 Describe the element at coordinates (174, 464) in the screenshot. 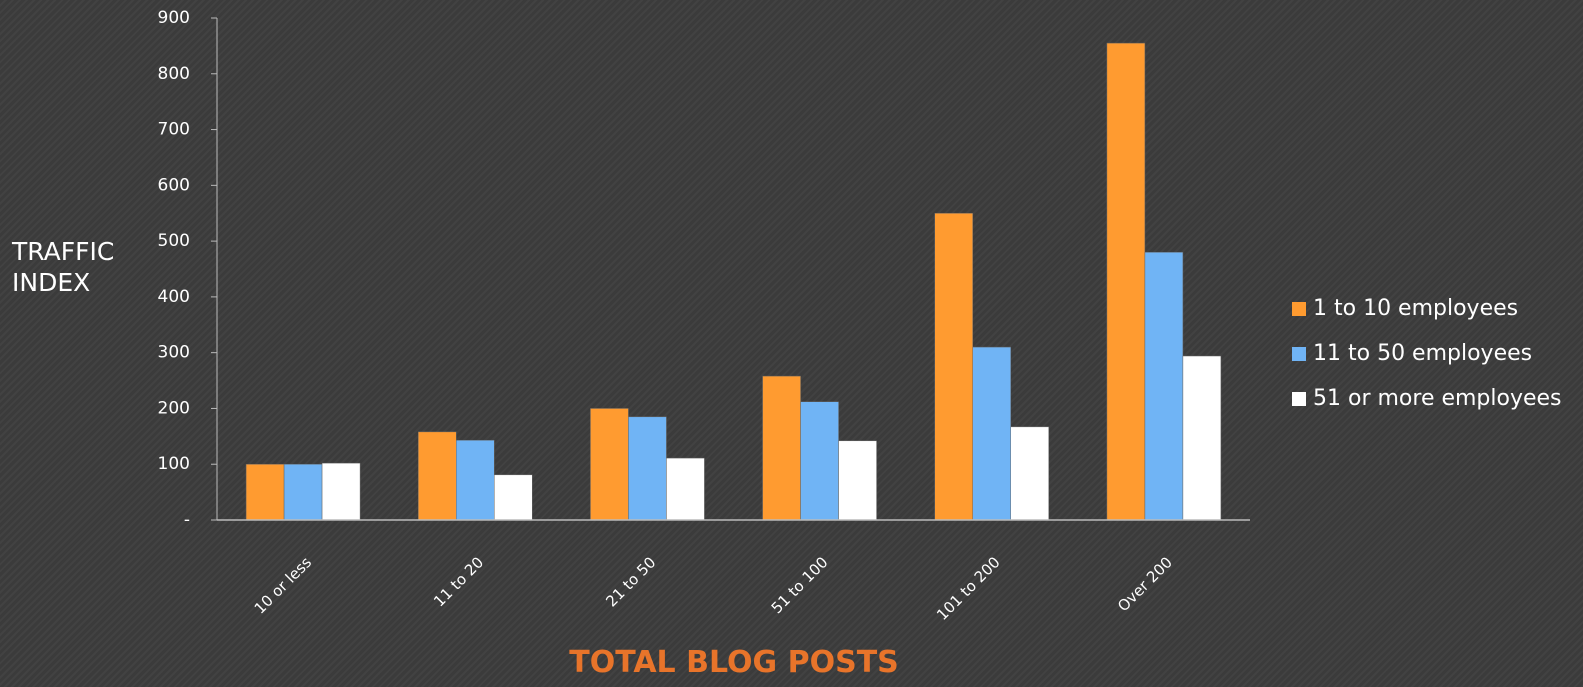

I see `y-tick-label: 100` at that location.